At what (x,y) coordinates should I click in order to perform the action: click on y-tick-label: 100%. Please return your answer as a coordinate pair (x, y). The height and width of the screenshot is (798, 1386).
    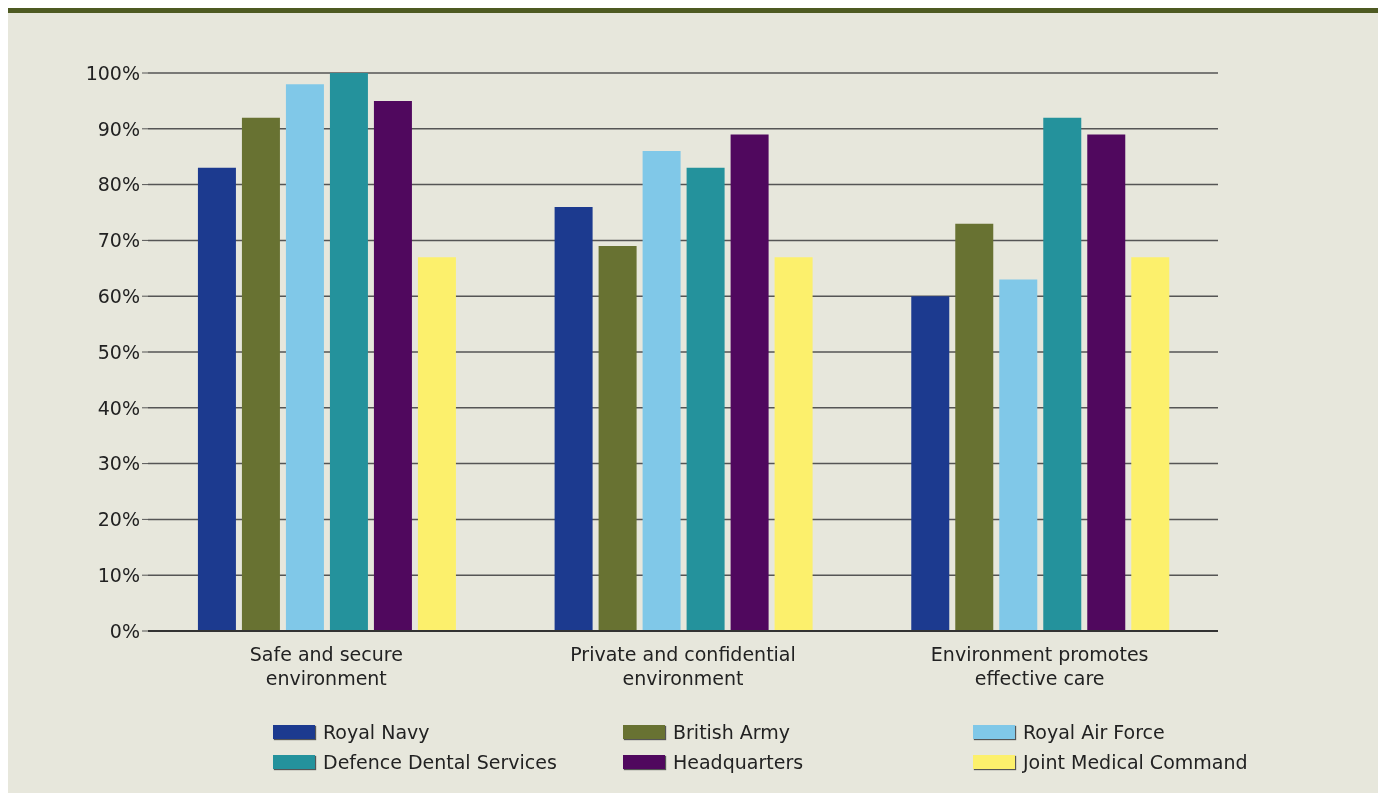
    Looking at the image, I should click on (112, 72).